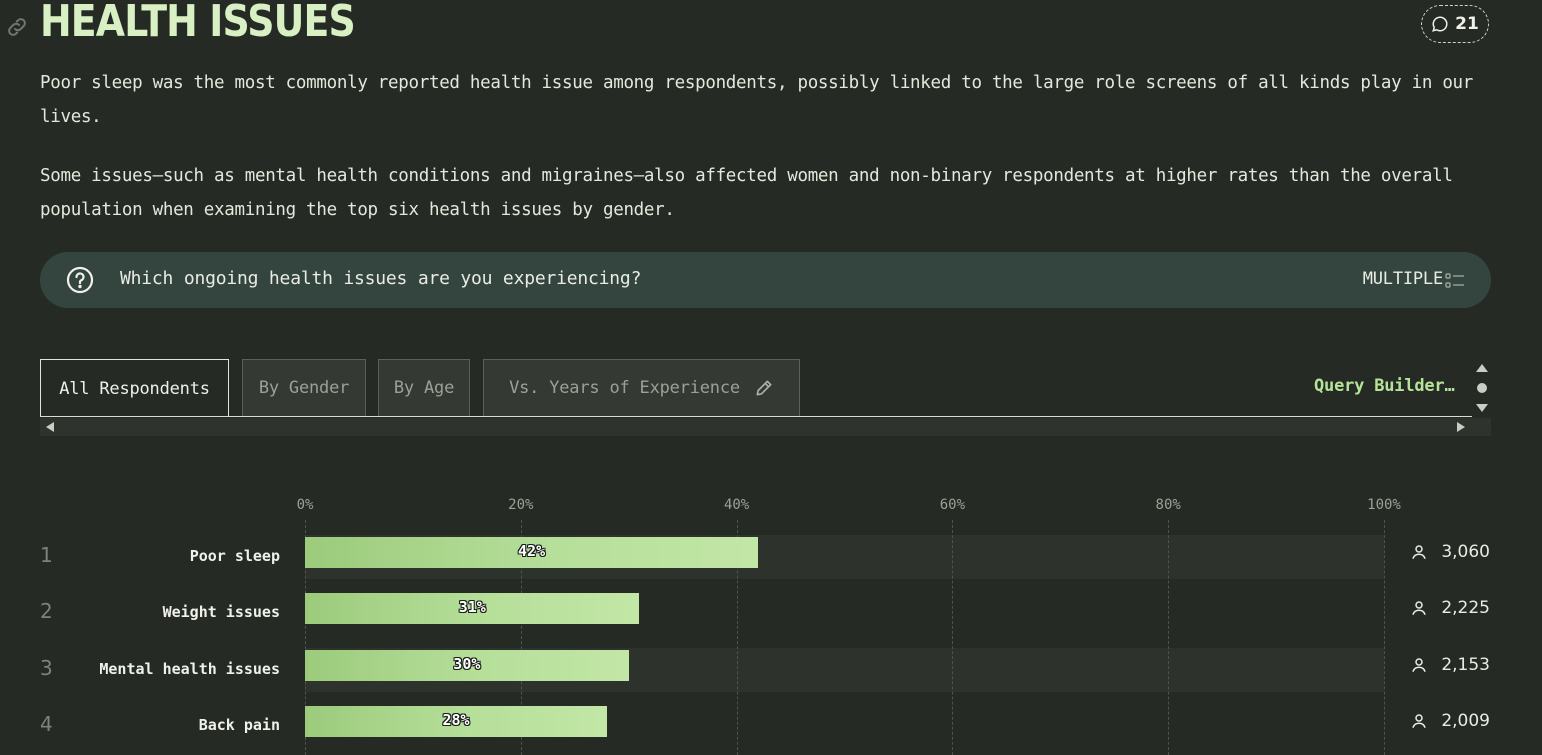 The height and width of the screenshot is (755, 1542). Describe the element at coordinates (736, 505) in the screenshot. I see `x-tick-label: 40%` at that location.